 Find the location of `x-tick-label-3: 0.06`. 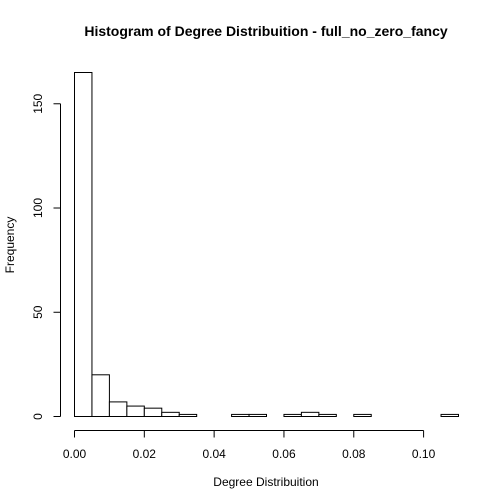

x-tick-label-3: 0.06 is located at coordinates (284, 454).